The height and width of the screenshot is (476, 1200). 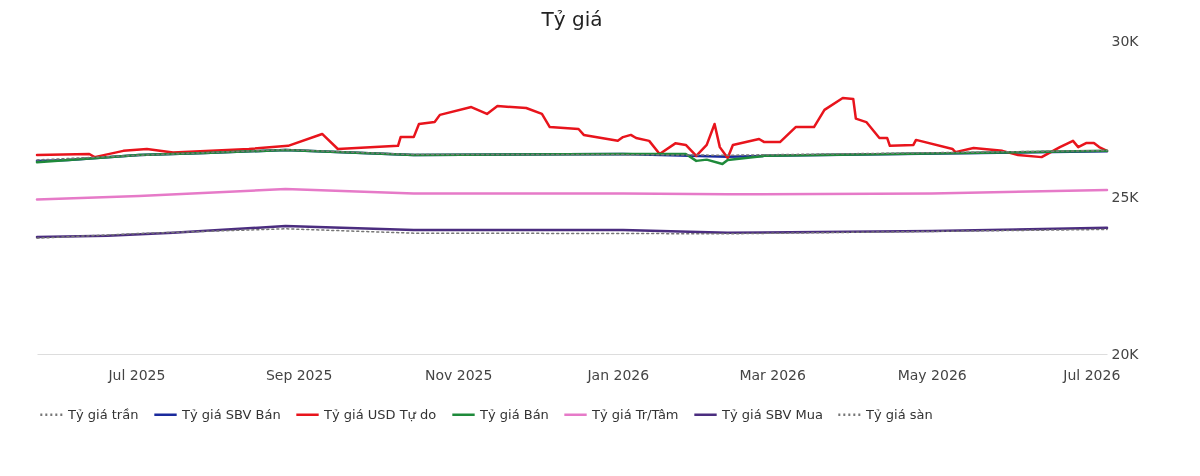 I want to click on x-tick-label: Sep 2025, so click(x=299, y=374).